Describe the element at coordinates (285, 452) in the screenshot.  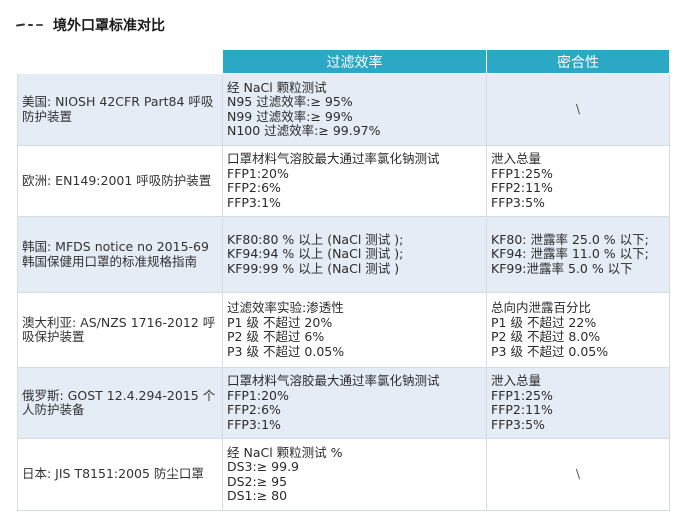
I see `filtration-line: 经 NaCl 颗粒测试 %` at that location.